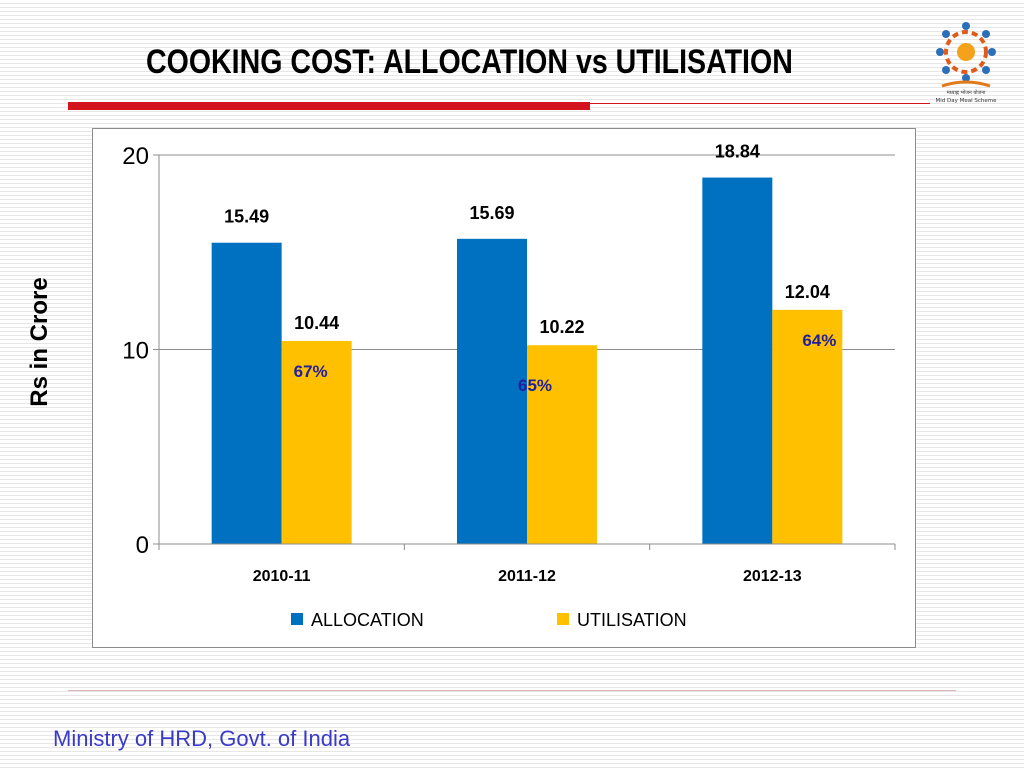 The image size is (1024, 768). What do you see at coordinates (297, 619) in the screenshot?
I see `legend-swatch-allocation` at bounding box center [297, 619].